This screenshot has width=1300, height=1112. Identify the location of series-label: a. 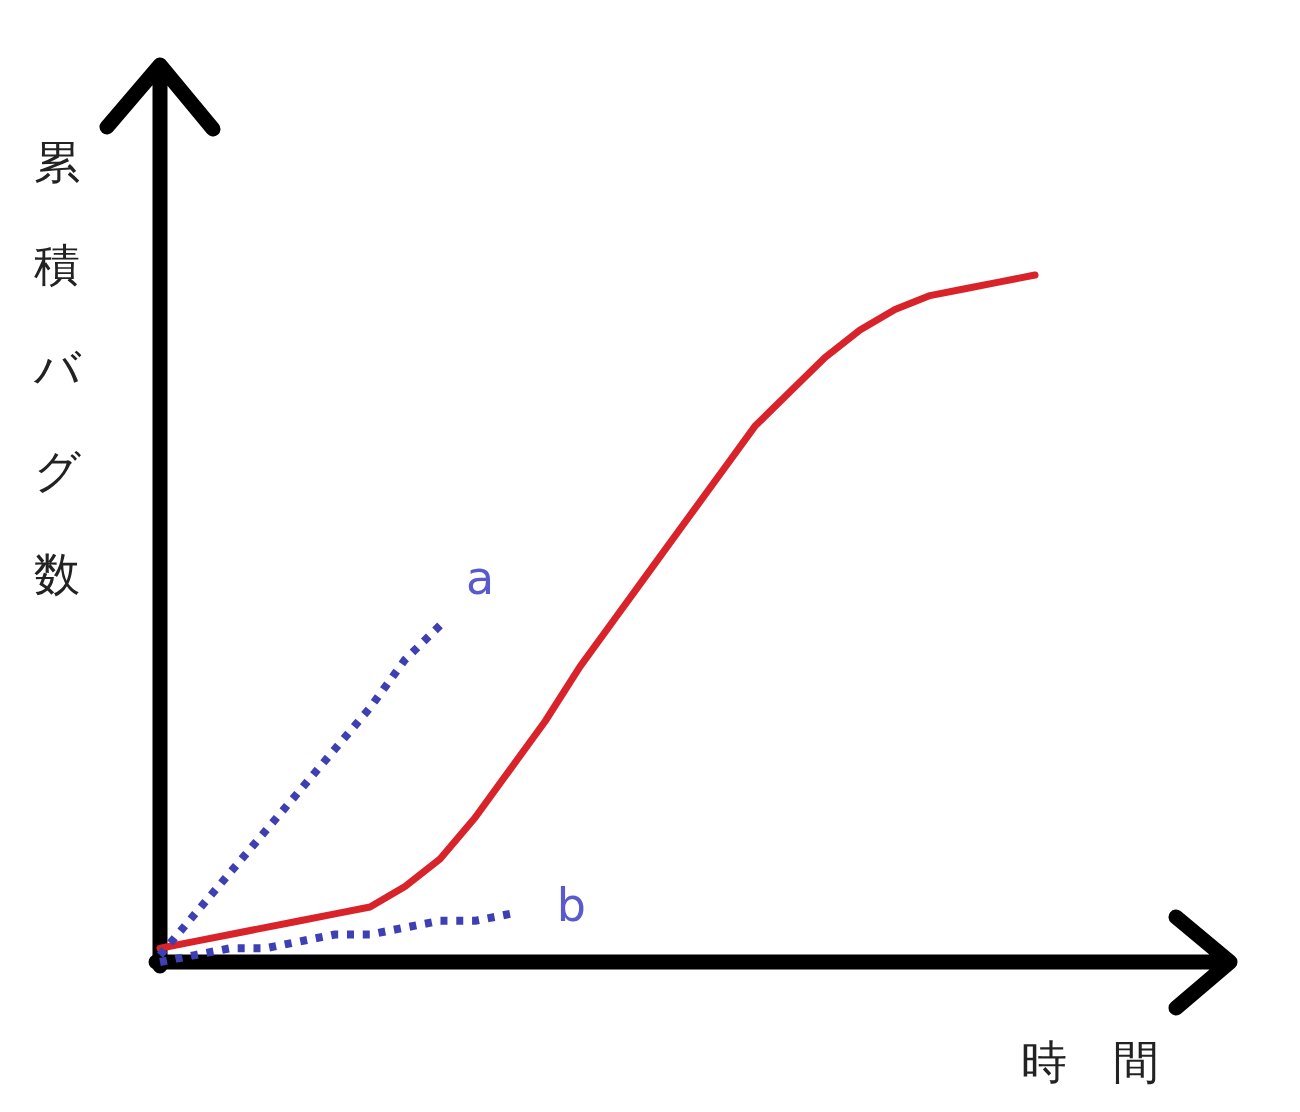
(480, 578).